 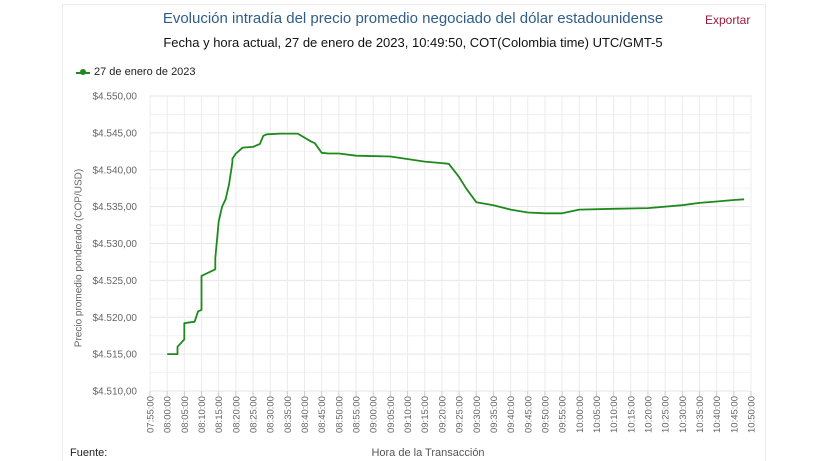 I want to click on x-tick-label: 09:15:00, so click(x=425, y=414).